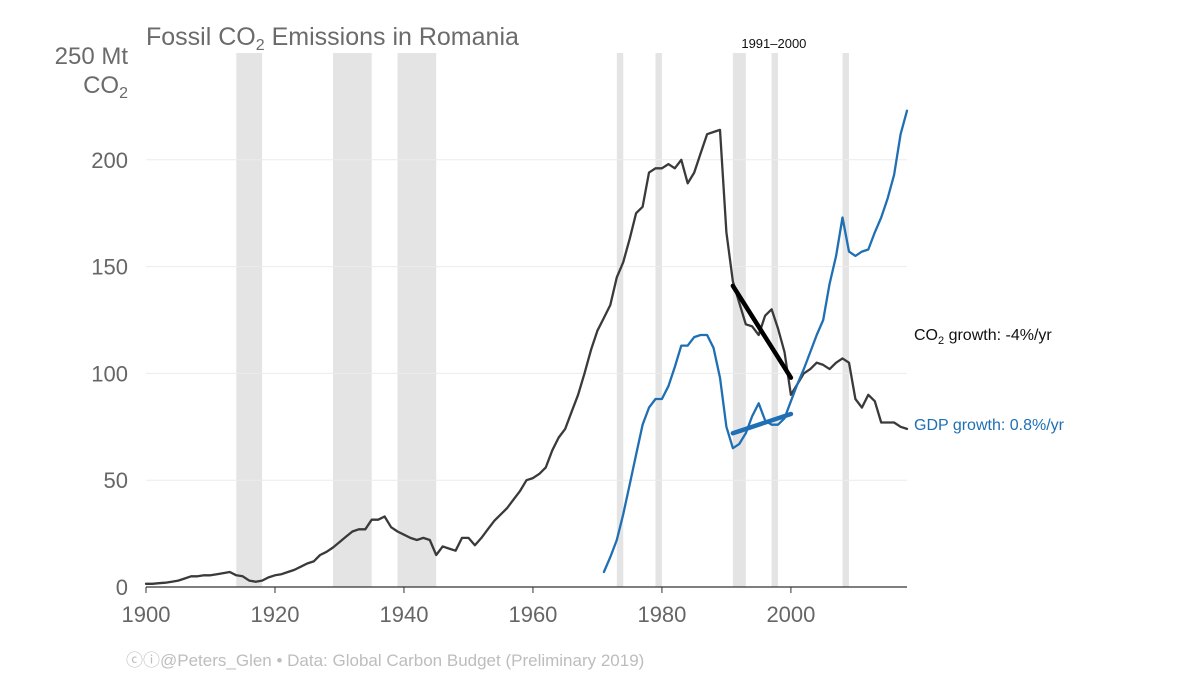 The height and width of the screenshot is (675, 1200). What do you see at coordinates (332, 38) in the screenshot?
I see `chart-title: Fossil CO2 Emissions in Romania` at bounding box center [332, 38].